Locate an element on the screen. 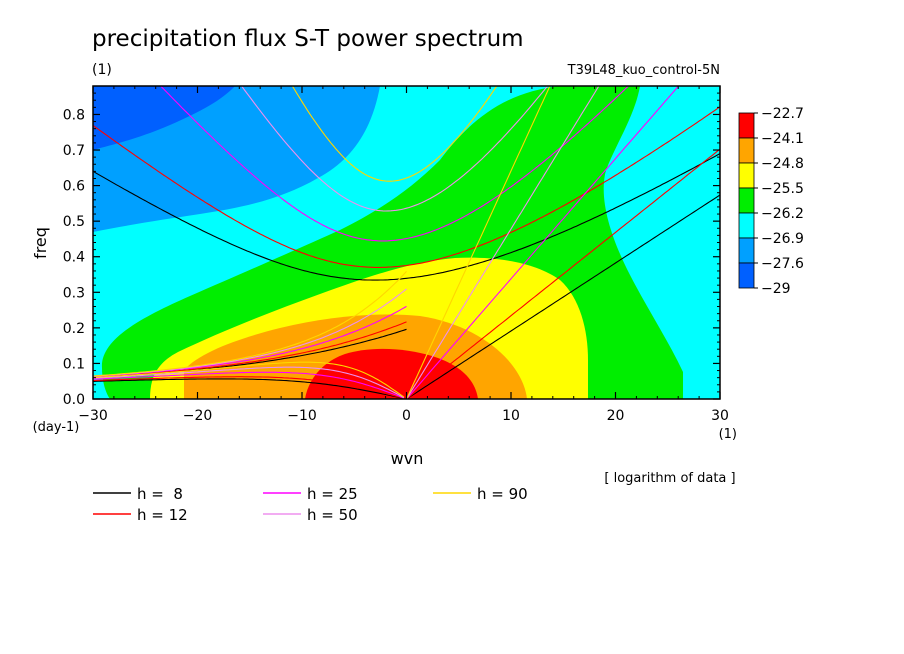  y-unit-label: (day-1) is located at coordinates (56, 427).